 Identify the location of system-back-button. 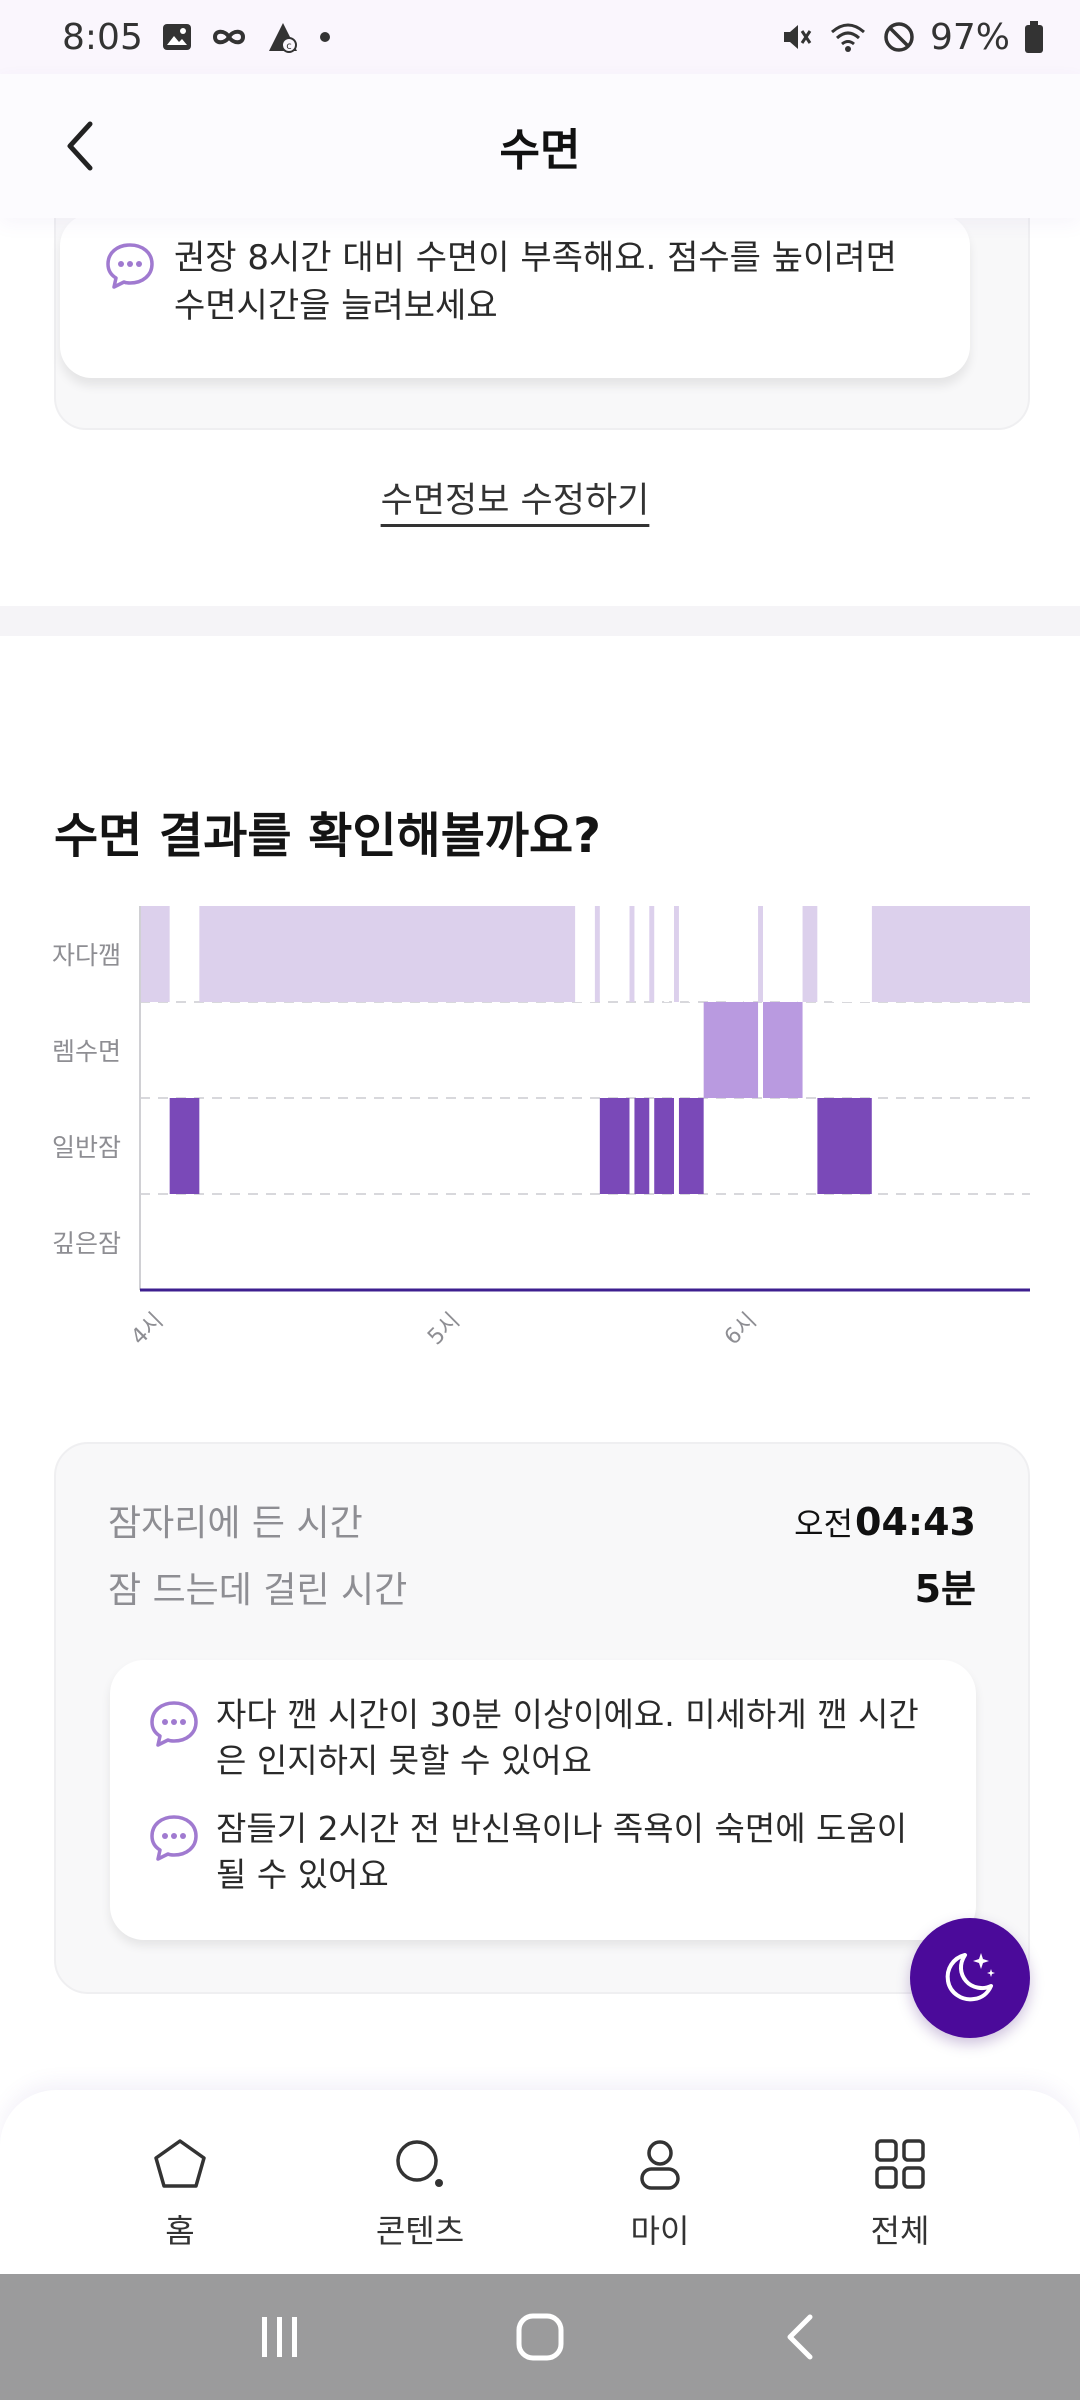
(800, 2337).